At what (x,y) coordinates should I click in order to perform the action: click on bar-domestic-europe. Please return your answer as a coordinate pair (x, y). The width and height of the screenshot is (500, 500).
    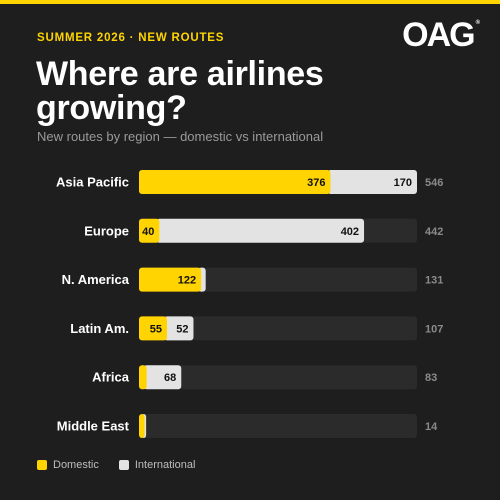
    Looking at the image, I should click on (149, 230).